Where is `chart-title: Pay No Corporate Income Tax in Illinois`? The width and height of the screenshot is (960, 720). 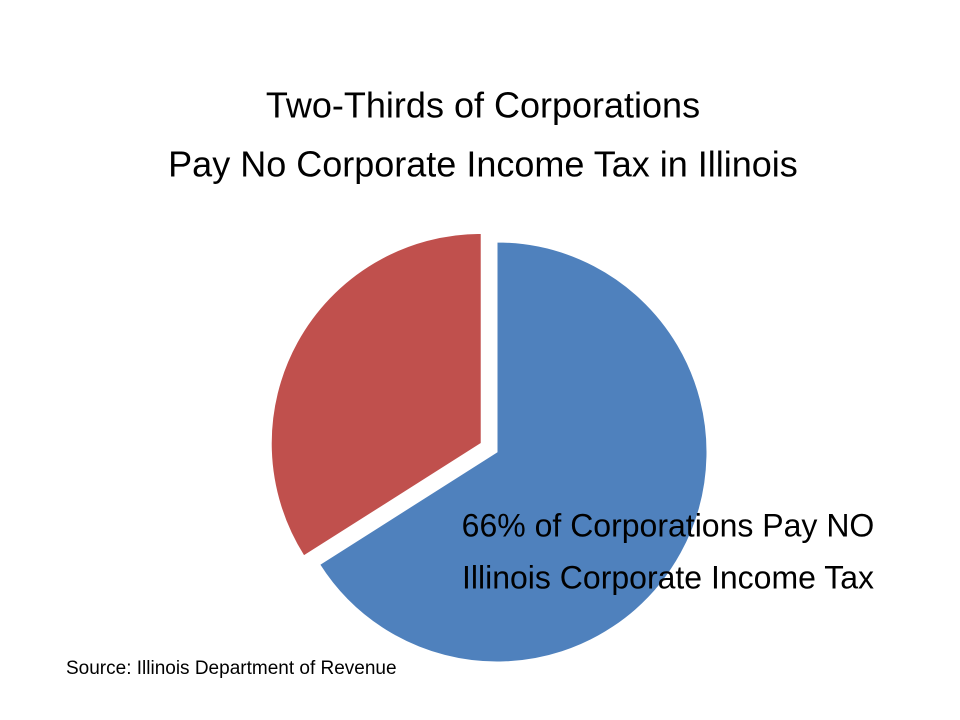 chart-title: Pay No Corporate Income Tax in Illinois is located at coordinates (483, 164).